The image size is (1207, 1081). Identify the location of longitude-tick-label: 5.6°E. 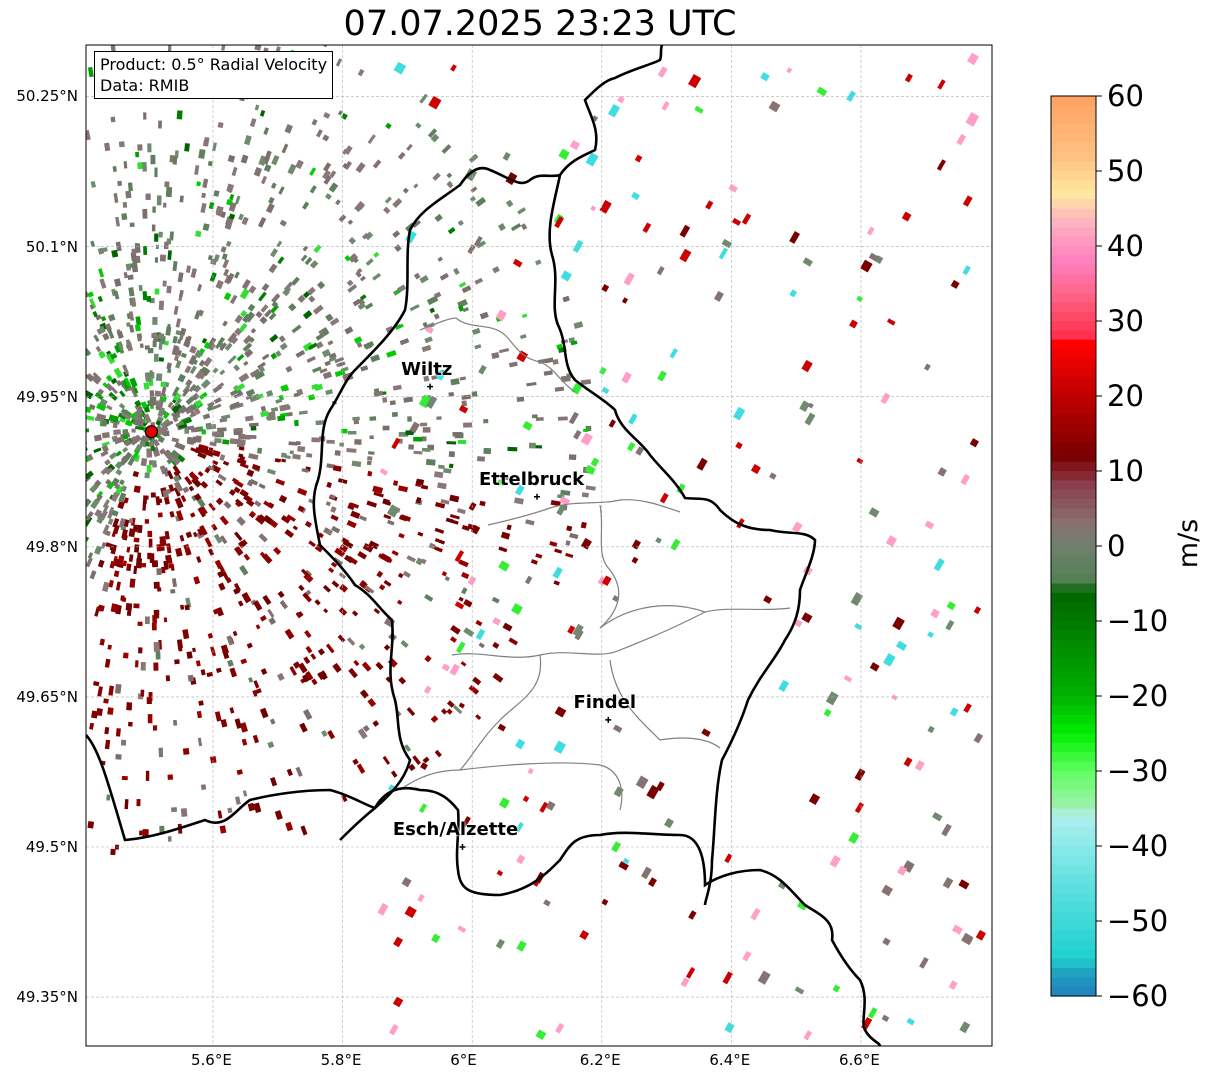
(211, 1060).